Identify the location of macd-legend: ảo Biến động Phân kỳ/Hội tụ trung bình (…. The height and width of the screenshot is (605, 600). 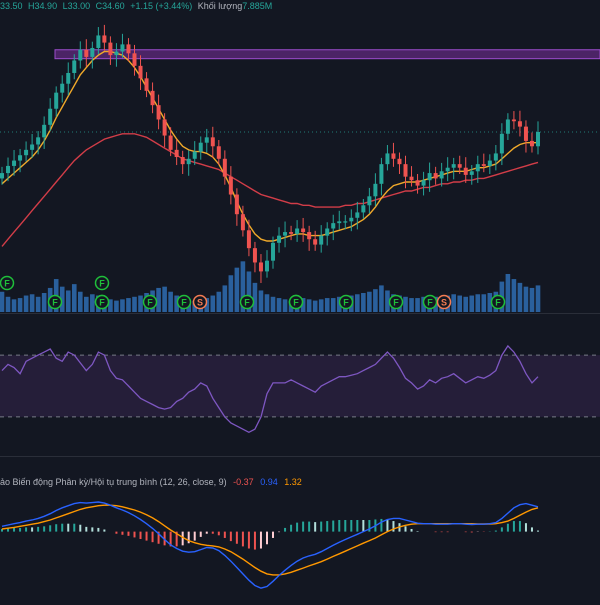
(153, 482).